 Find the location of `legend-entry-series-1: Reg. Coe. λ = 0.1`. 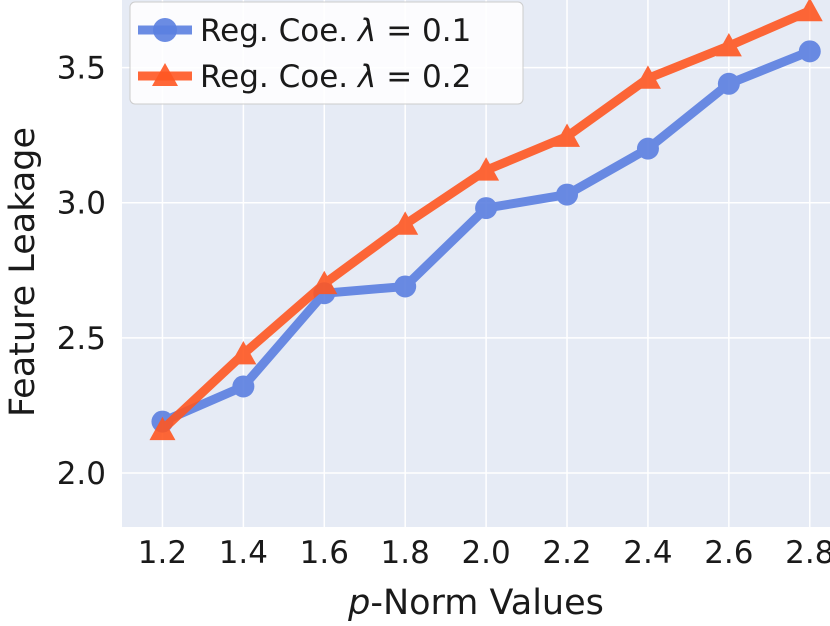

legend-entry-series-1: Reg. Coe. λ = 0.1 is located at coordinates (304, 31).